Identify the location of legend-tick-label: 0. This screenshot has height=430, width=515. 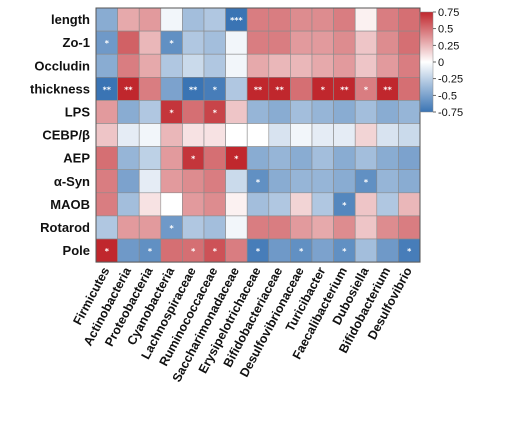
(441, 63).